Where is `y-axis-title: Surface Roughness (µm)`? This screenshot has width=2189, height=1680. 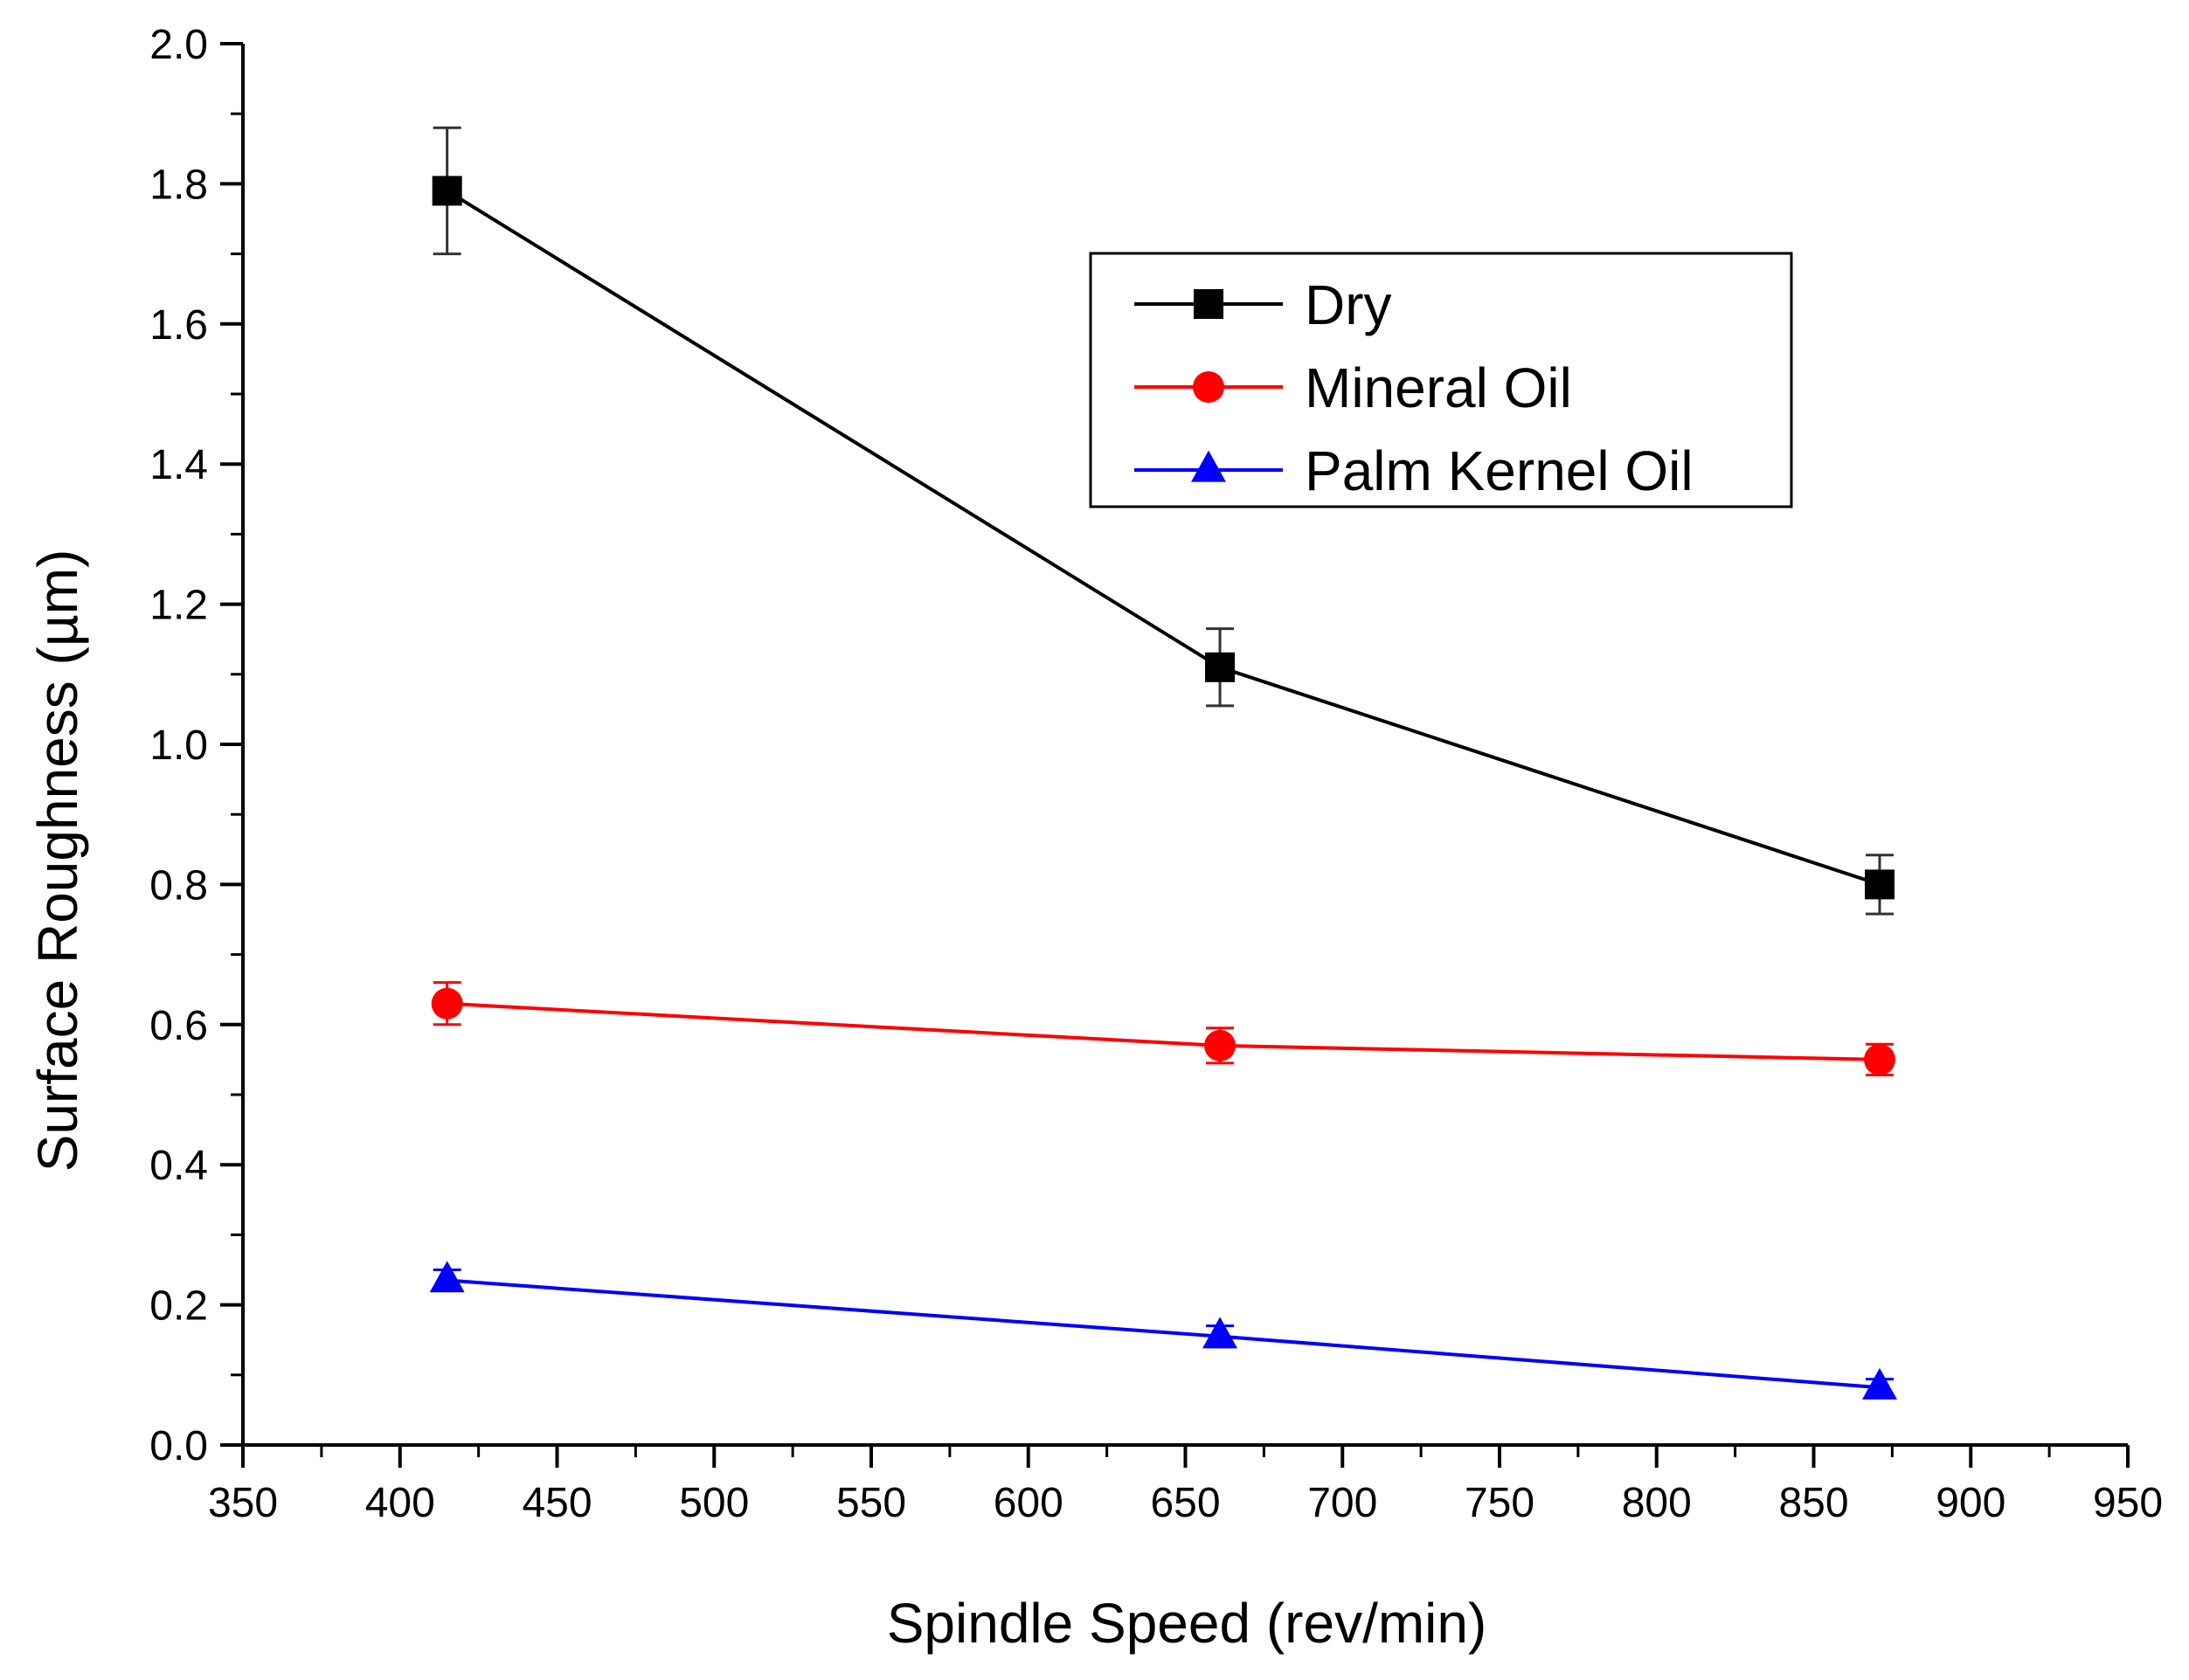 y-axis-title: Surface Roughness (µm) is located at coordinates (57, 861).